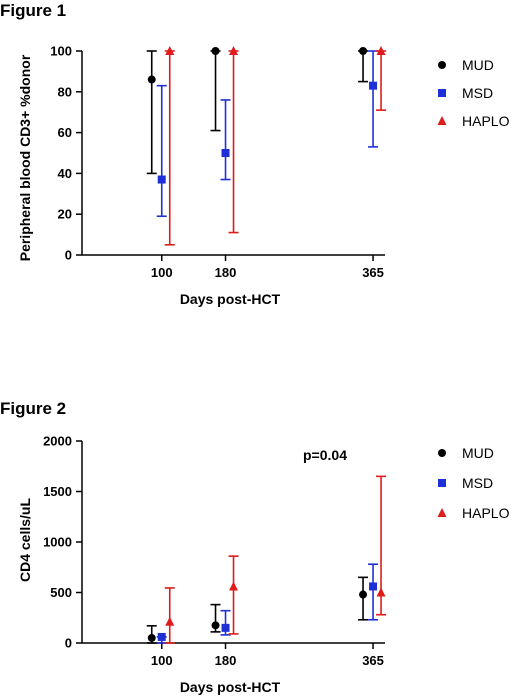 This screenshot has height=696, width=520. What do you see at coordinates (65, 132) in the screenshot?
I see `figure-1-y-tick-label: 60` at bounding box center [65, 132].